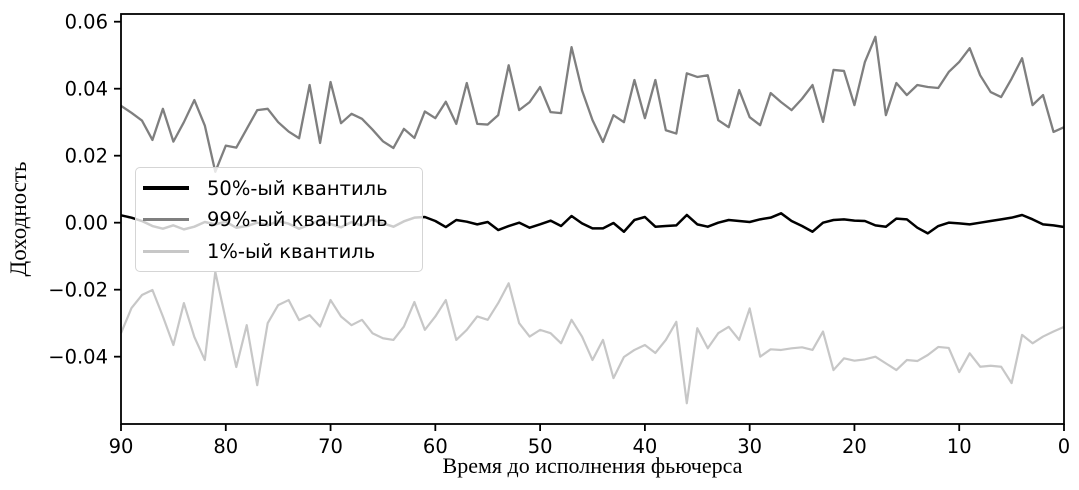  What do you see at coordinates (435, 446) in the screenshot?
I see `x-tick-label: 60` at bounding box center [435, 446].